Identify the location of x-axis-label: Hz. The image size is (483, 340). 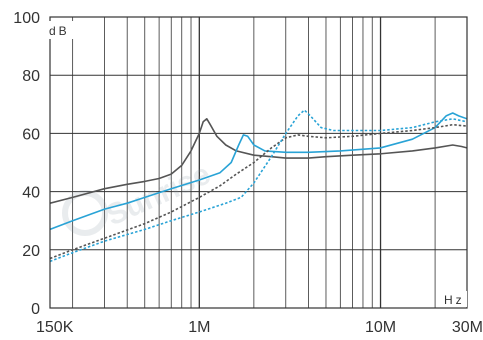
(454, 300).